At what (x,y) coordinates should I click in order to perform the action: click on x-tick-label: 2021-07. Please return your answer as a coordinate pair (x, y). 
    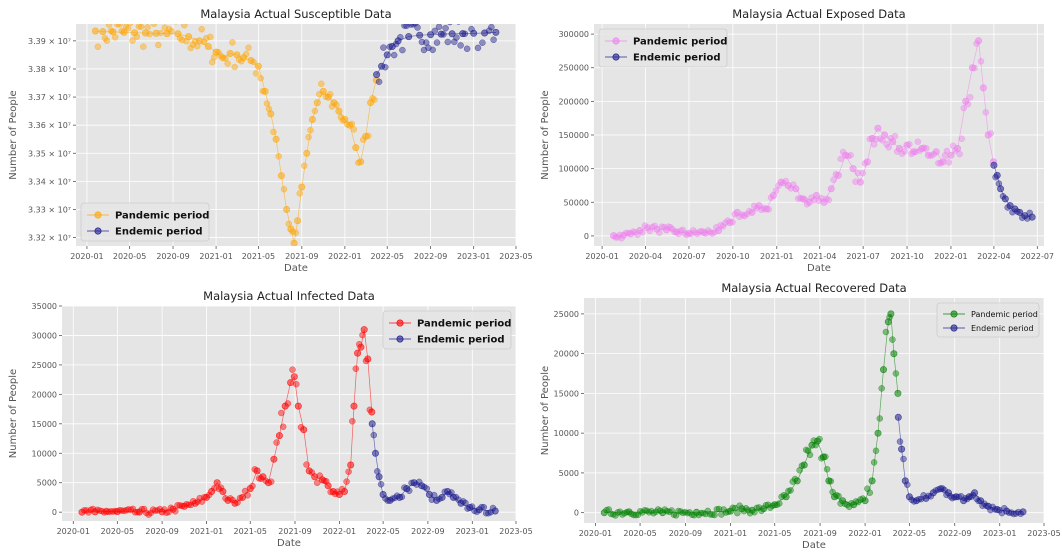
    Looking at the image, I should click on (862, 256).